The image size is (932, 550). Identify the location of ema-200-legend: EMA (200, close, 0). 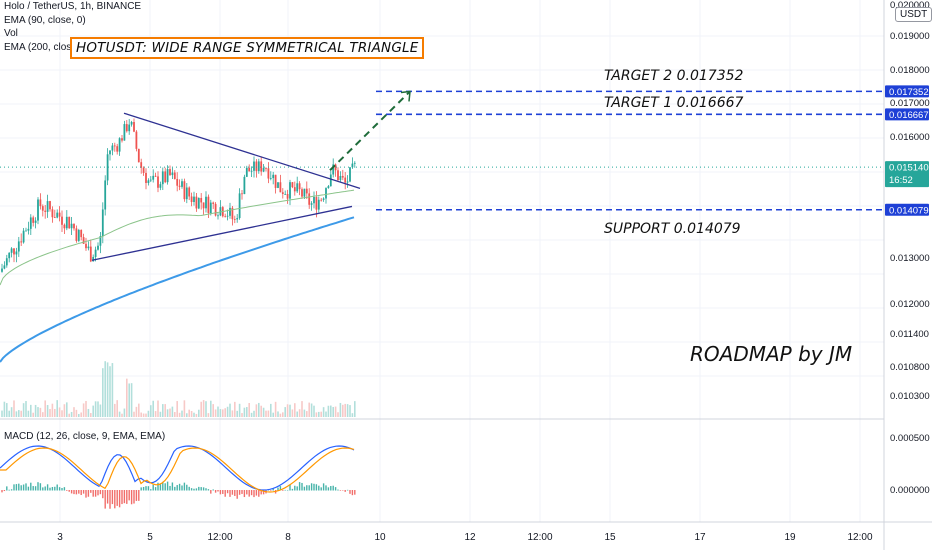
(48, 47).